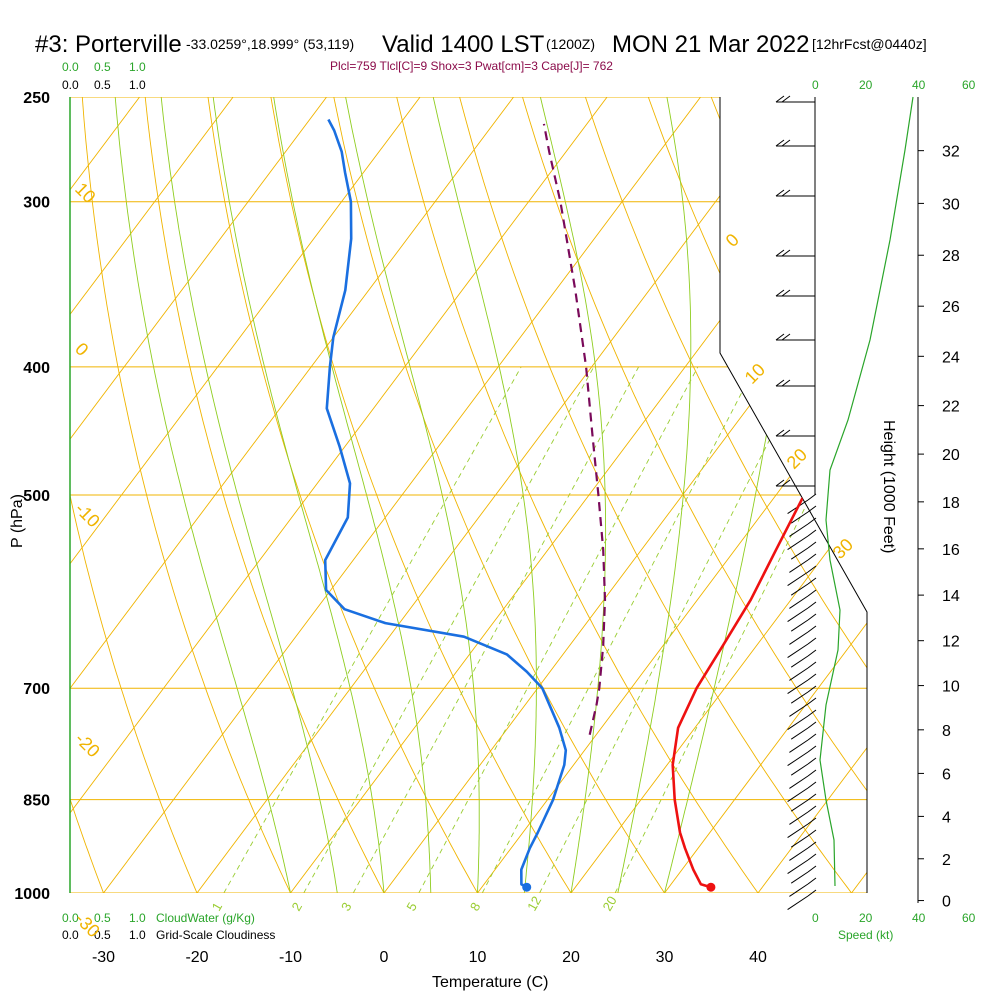  I want to click on temperature-line, so click(738, 504).